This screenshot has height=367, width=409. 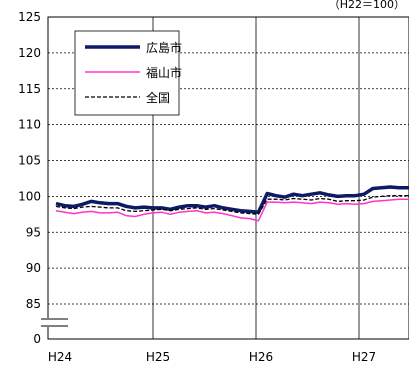 I want to click on y-tick-label: 95, so click(x=33, y=232).